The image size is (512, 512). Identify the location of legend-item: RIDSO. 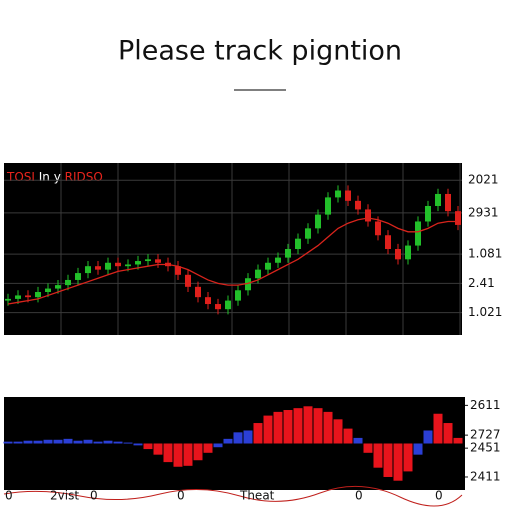
(84, 177).